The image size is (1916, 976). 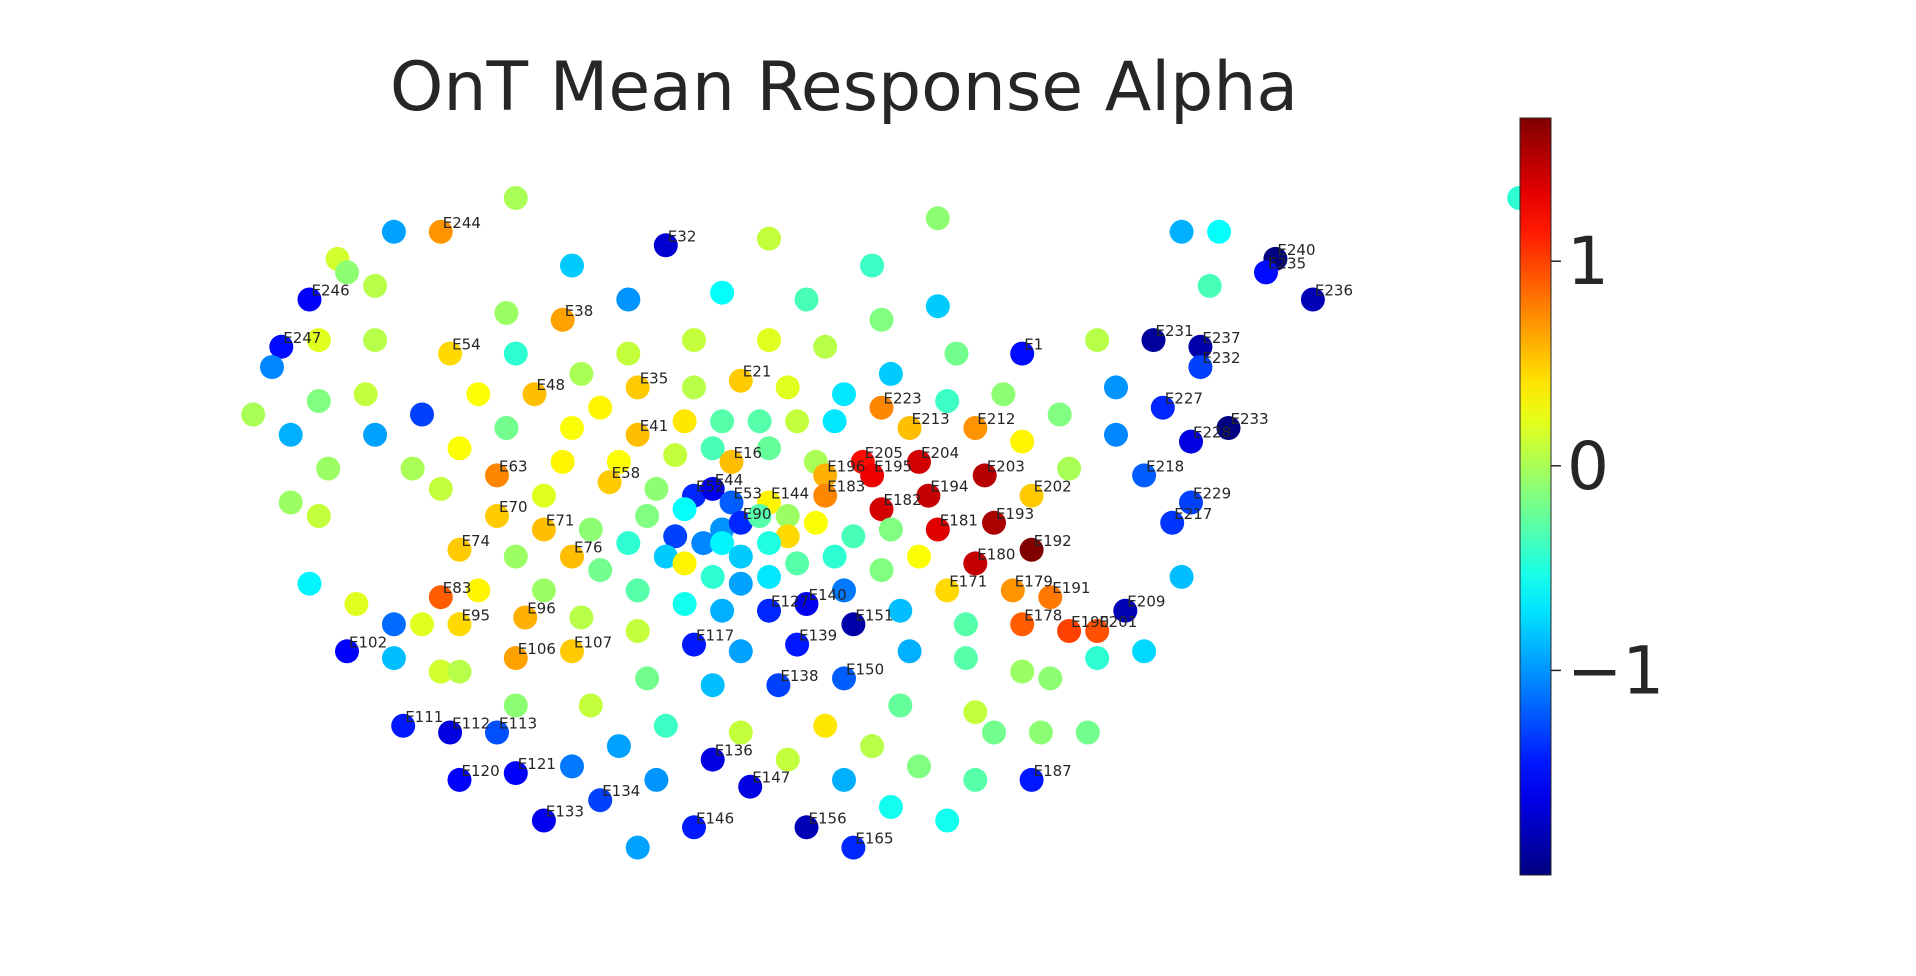 I want to click on electrode-label: E54, so click(x=466, y=345).